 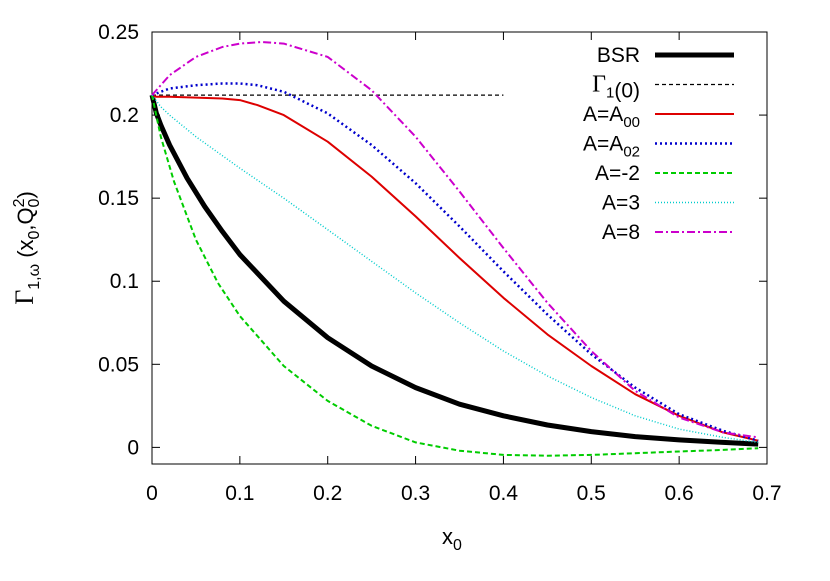 I want to click on legend-label: A=8, so click(x=621, y=232).